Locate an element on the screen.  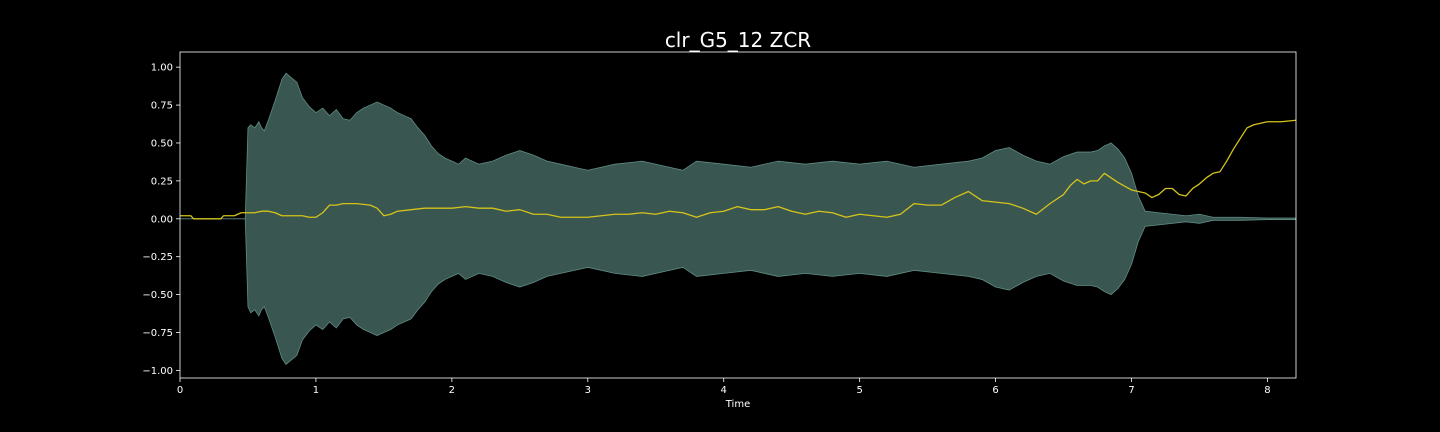
x-tick-label: 1 is located at coordinates (316, 390).